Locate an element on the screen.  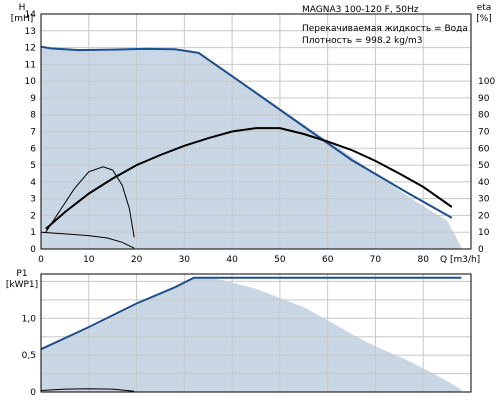
y-tick-label: 4 is located at coordinates (33, 183).